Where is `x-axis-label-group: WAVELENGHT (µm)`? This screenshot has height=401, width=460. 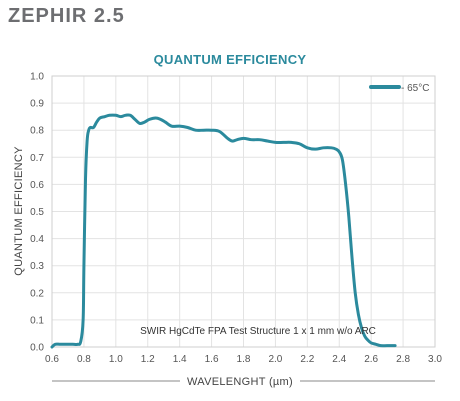
x-axis-label-group: WAVELENGHT (µm) is located at coordinates (243, 382).